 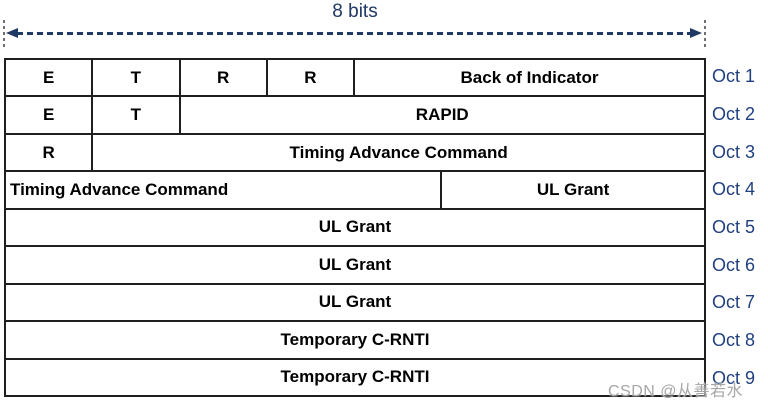 I want to click on watermark: CSDN @从善若水, so click(x=676, y=391).